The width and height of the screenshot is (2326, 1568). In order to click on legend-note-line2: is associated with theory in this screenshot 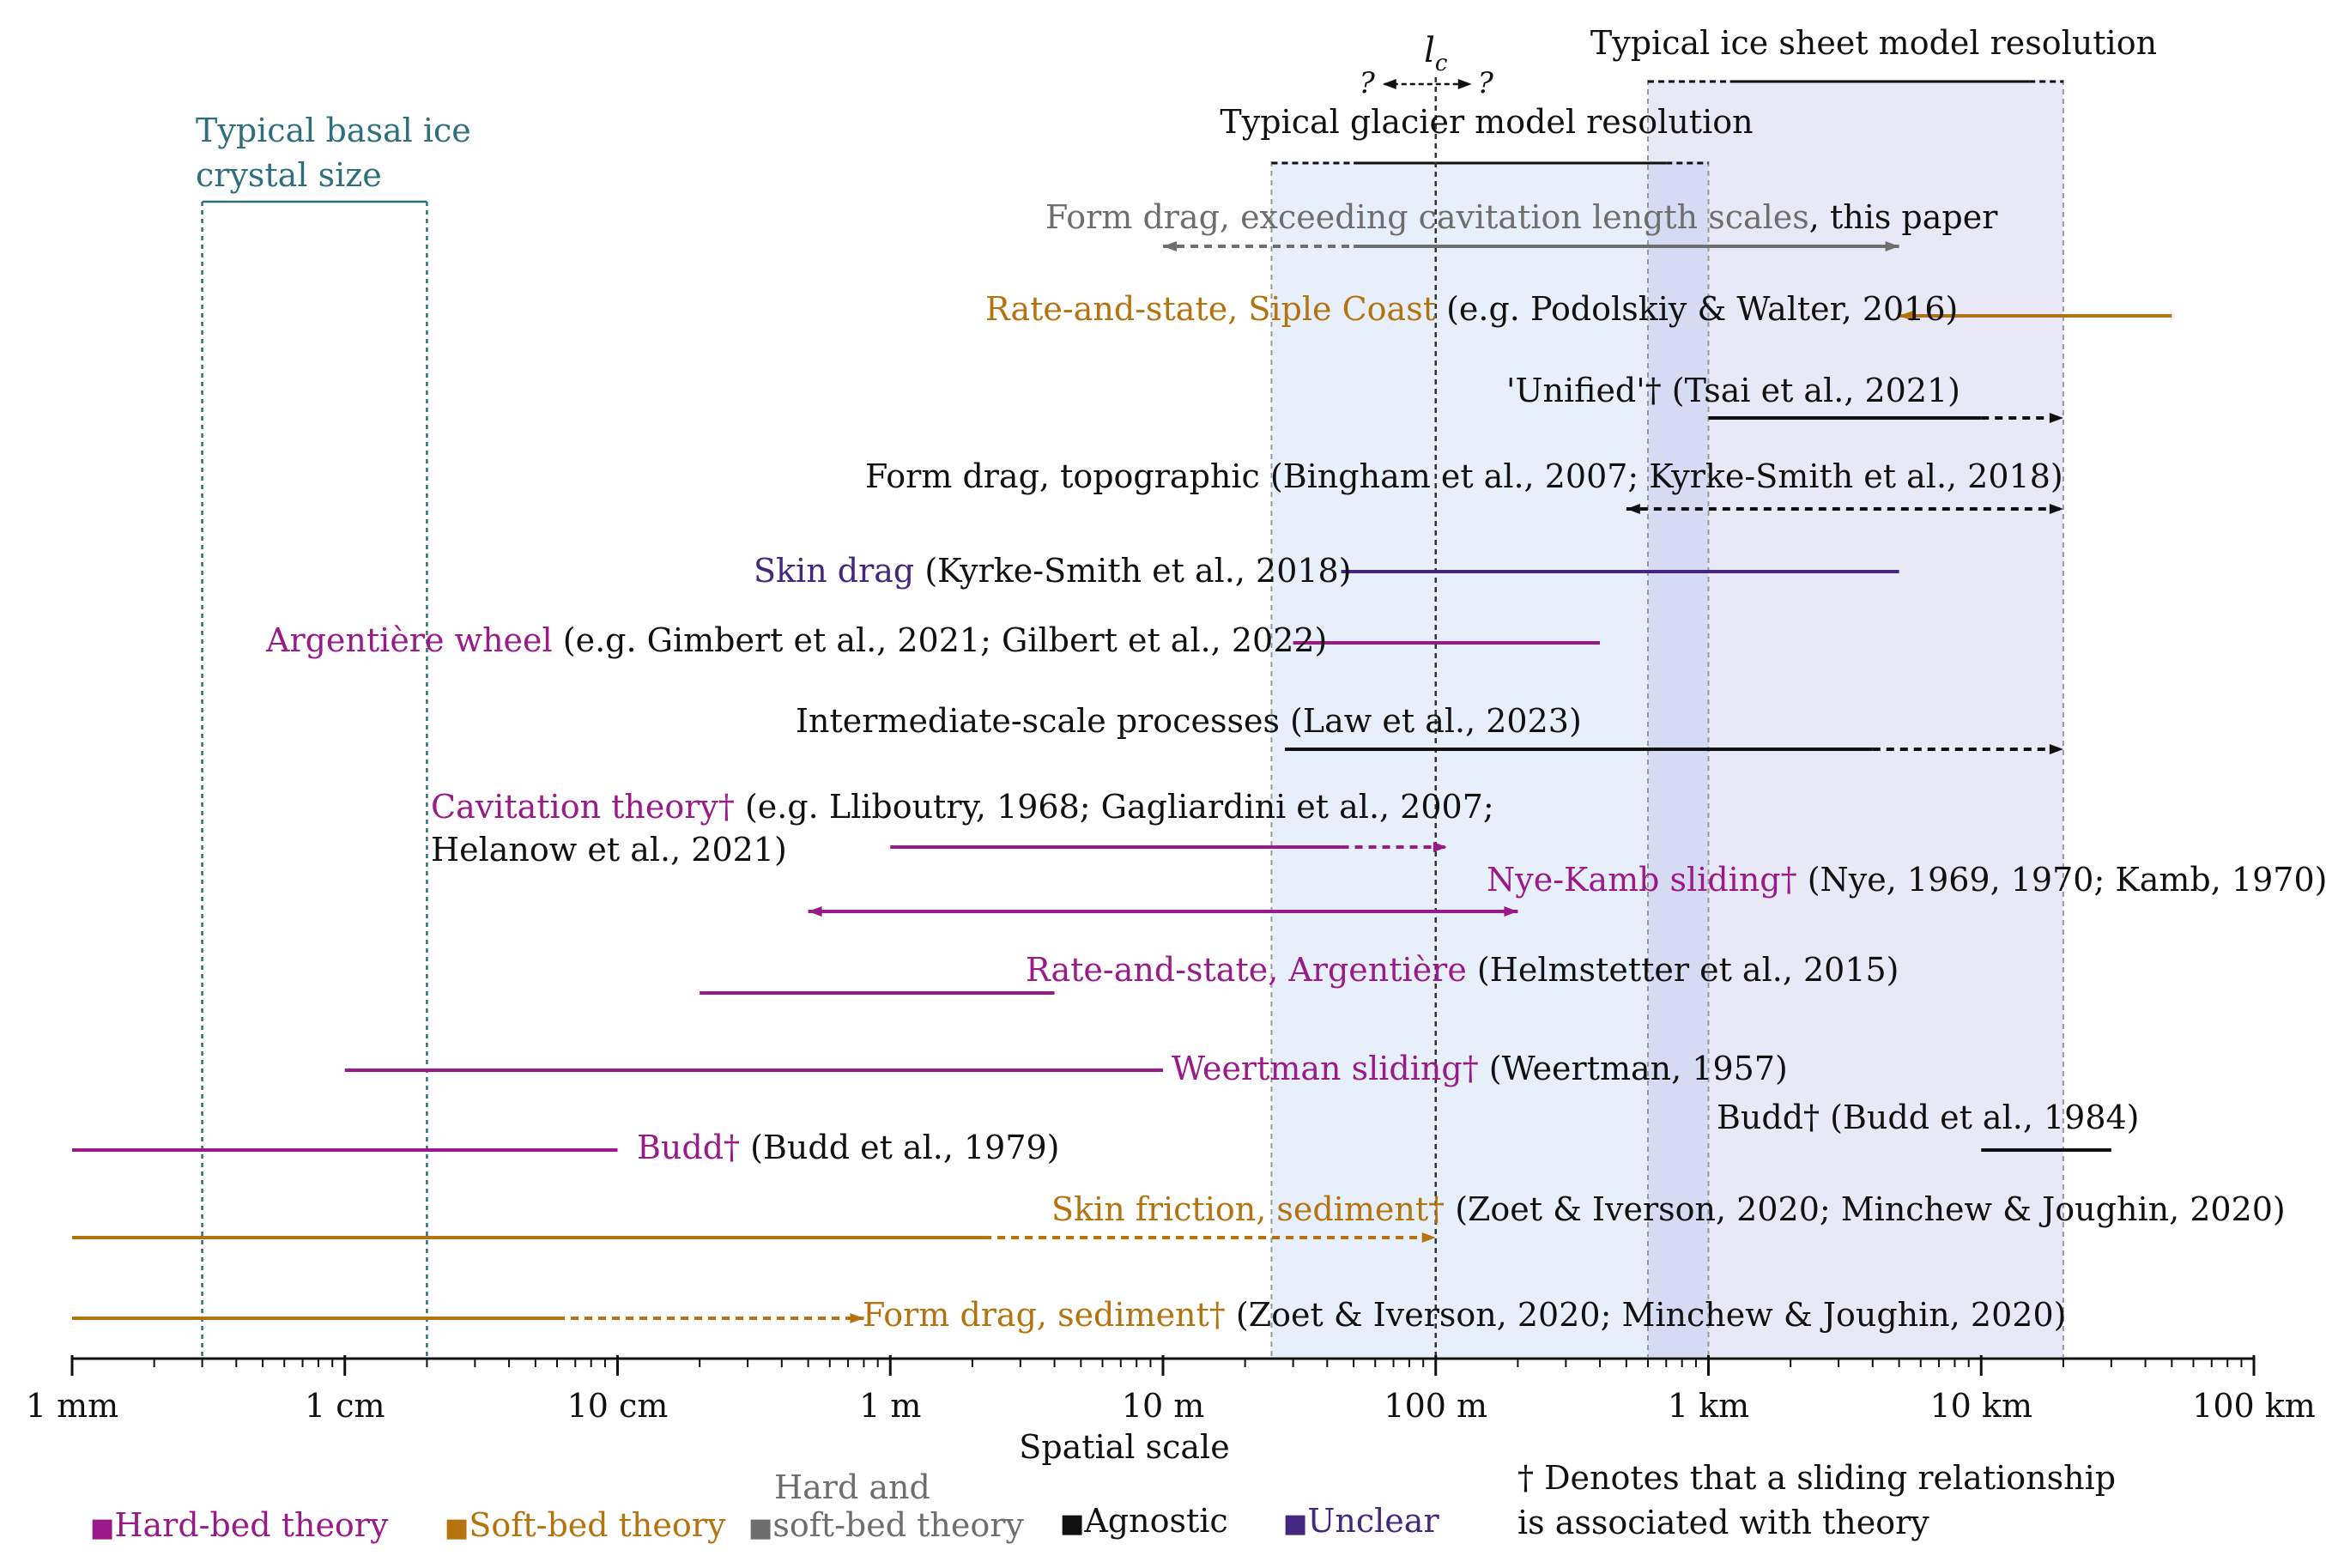, I will do `click(1723, 1522)`.